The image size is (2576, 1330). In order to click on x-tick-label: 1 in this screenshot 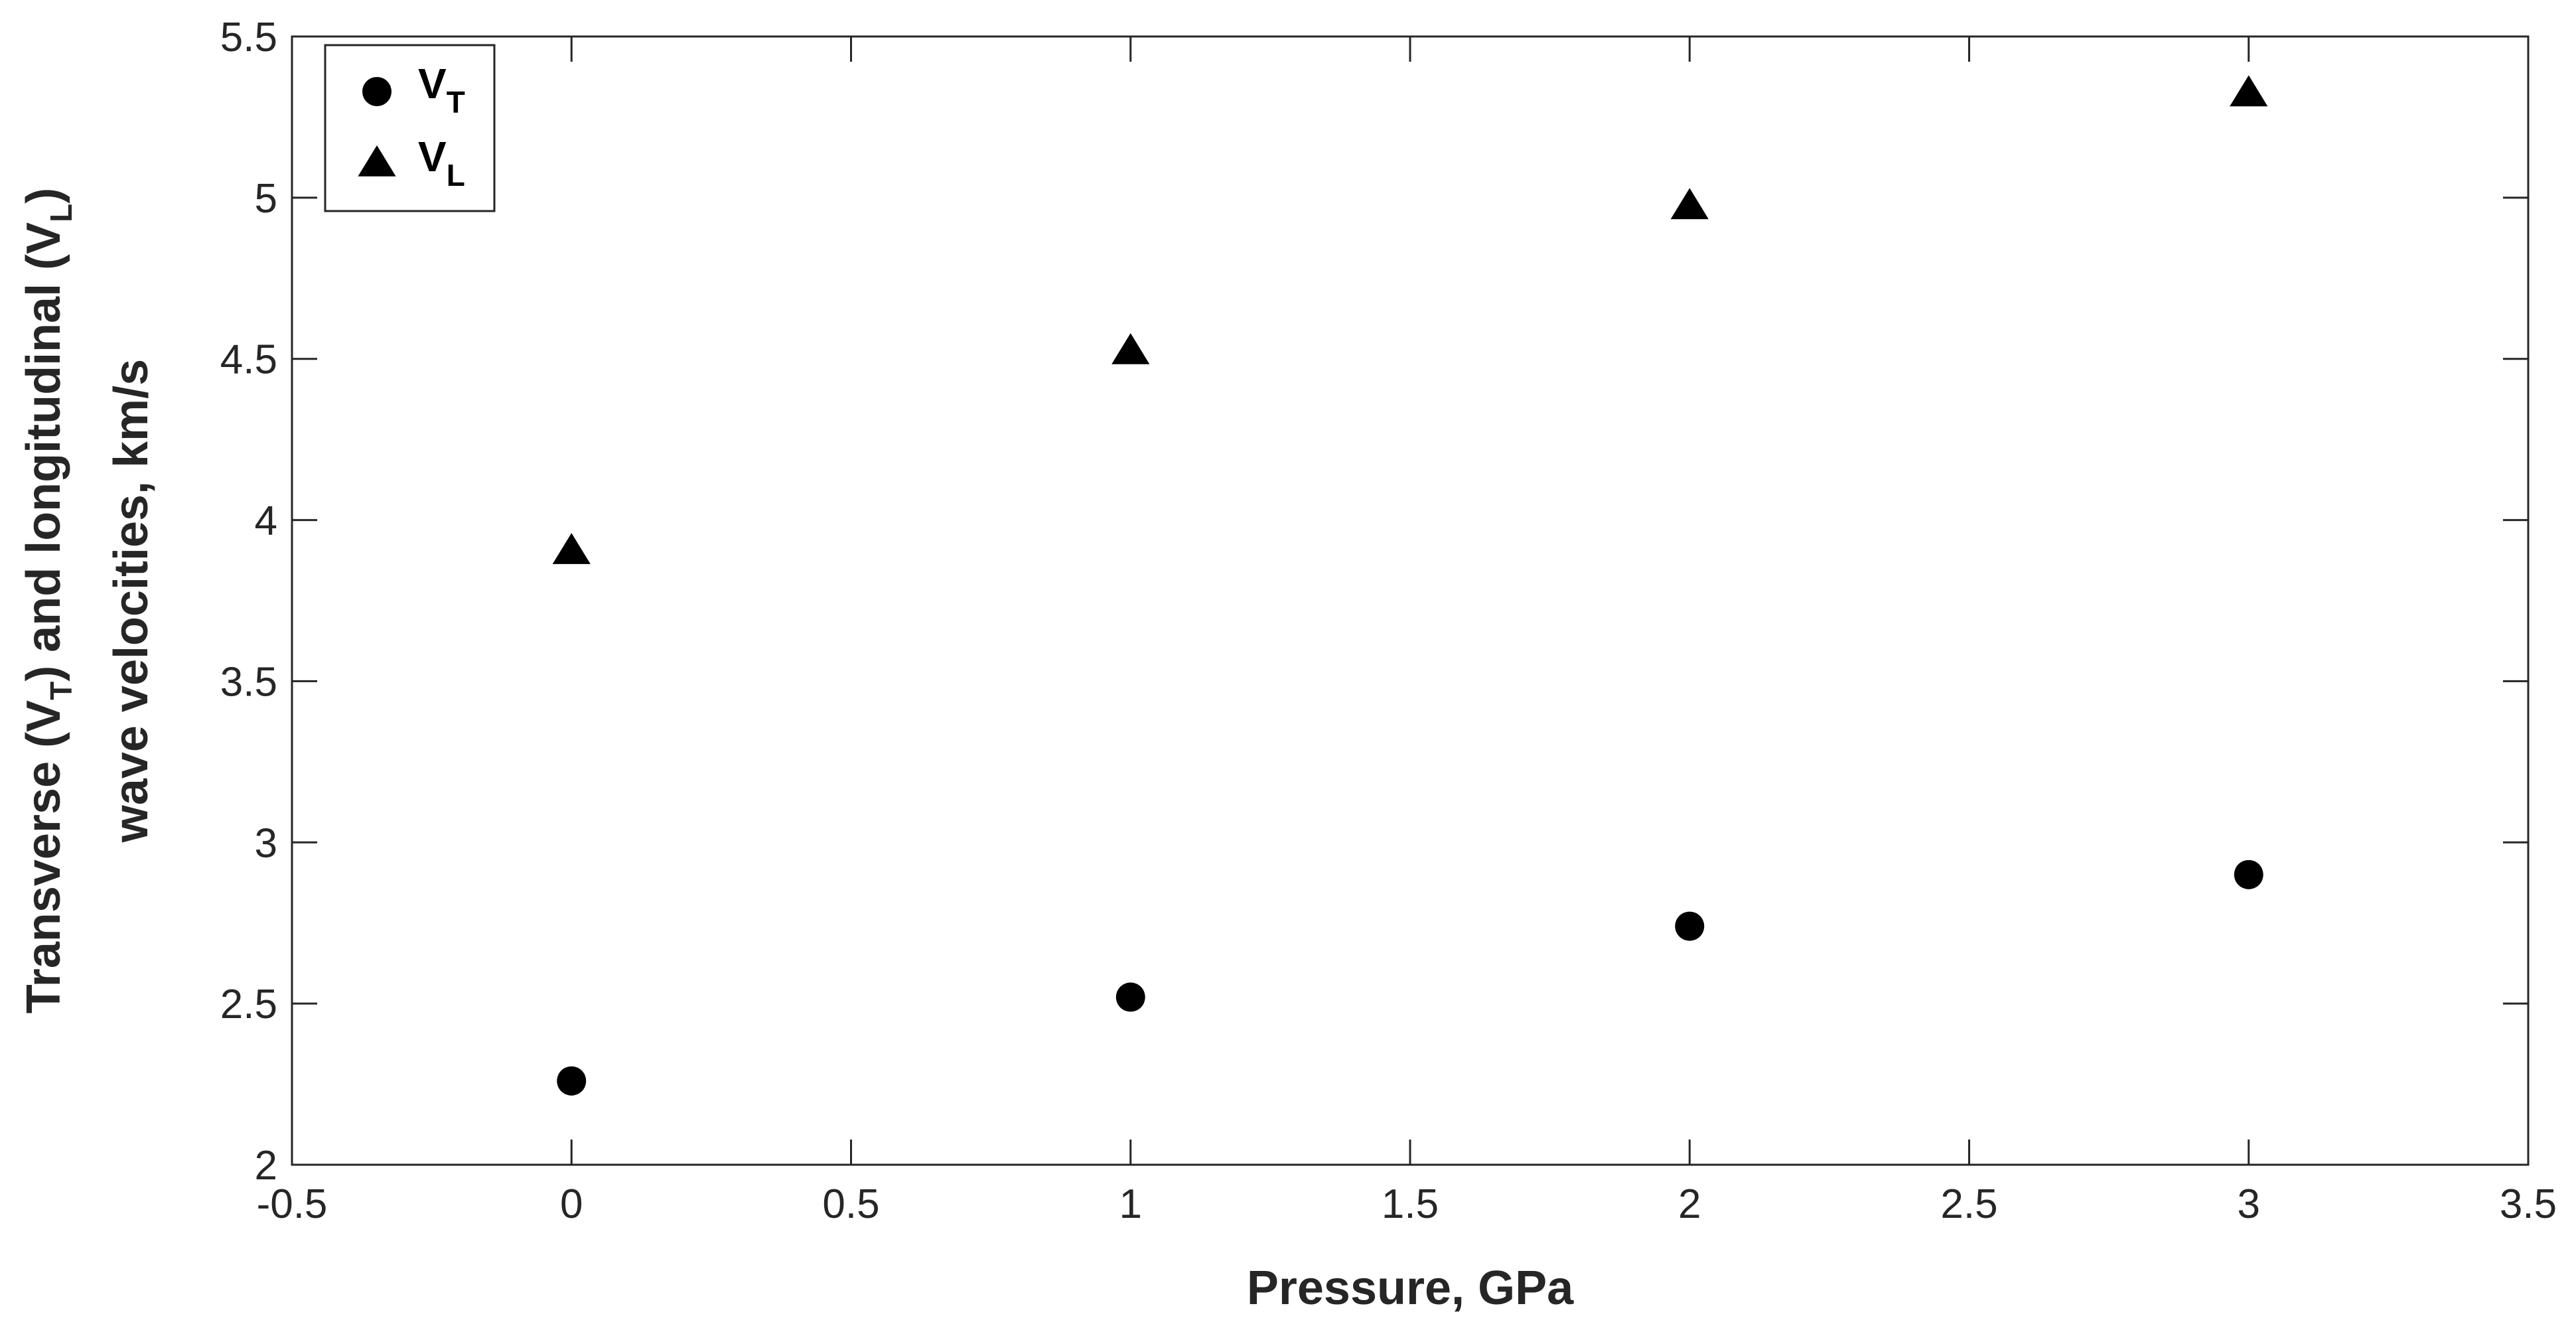, I will do `click(1131, 1204)`.